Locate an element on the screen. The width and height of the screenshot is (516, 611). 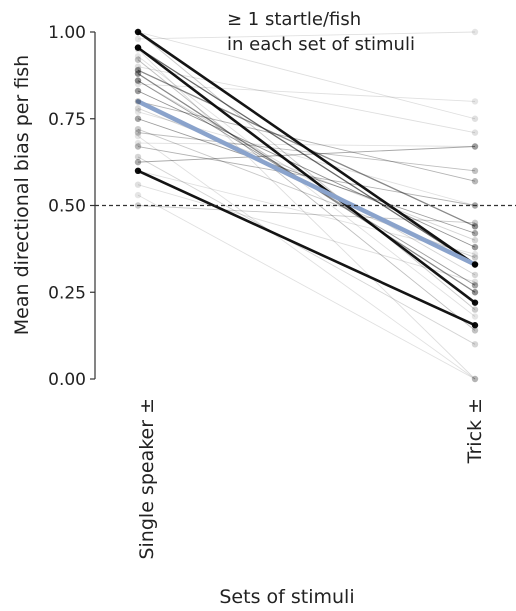
fish-point-32-trick is located at coordinates (475, 316).